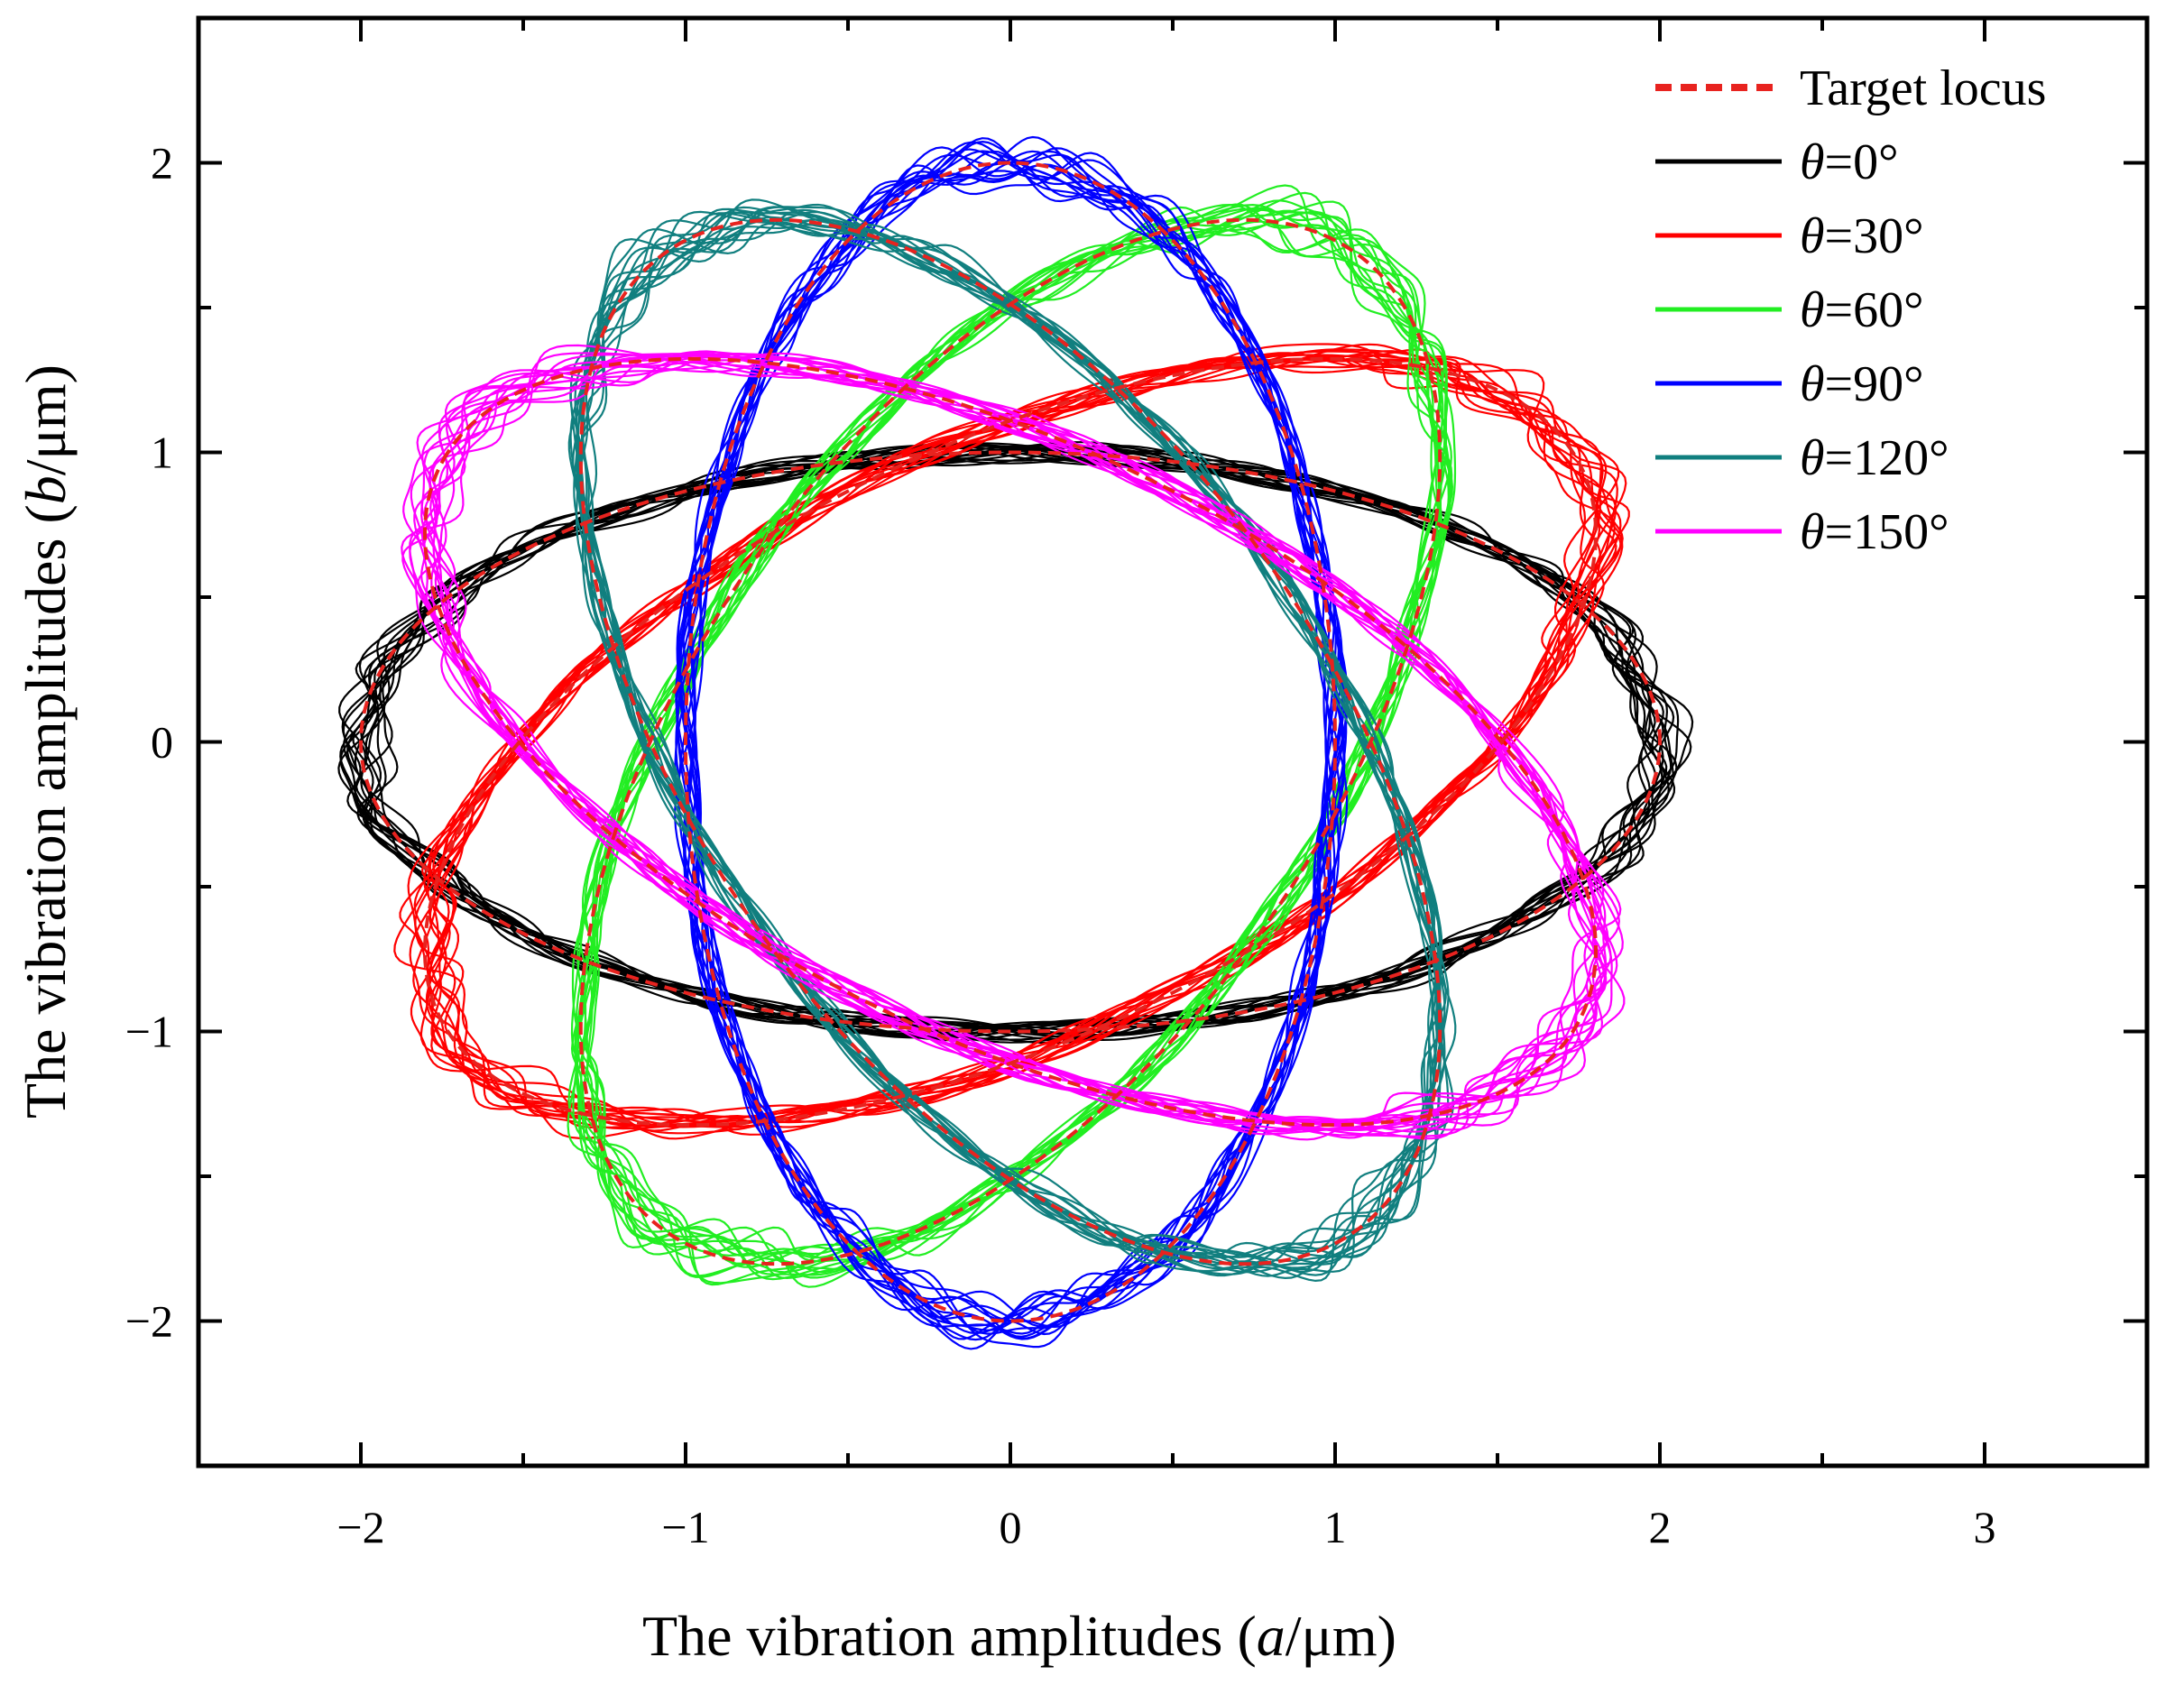 This screenshot has height=1685, width=2184. What do you see at coordinates (162, 453) in the screenshot?
I see `y-tick-label: 1` at bounding box center [162, 453].